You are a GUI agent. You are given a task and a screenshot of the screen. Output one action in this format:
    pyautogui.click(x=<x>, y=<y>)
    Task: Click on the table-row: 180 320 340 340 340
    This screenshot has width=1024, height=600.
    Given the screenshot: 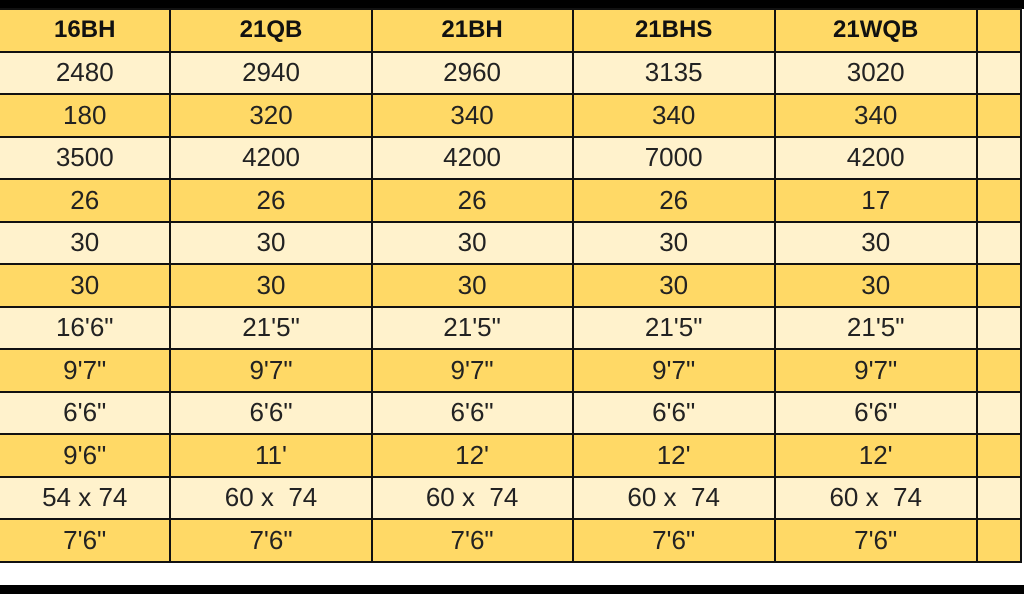 What is the action you would take?
    pyautogui.click(x=511, y=115)
    